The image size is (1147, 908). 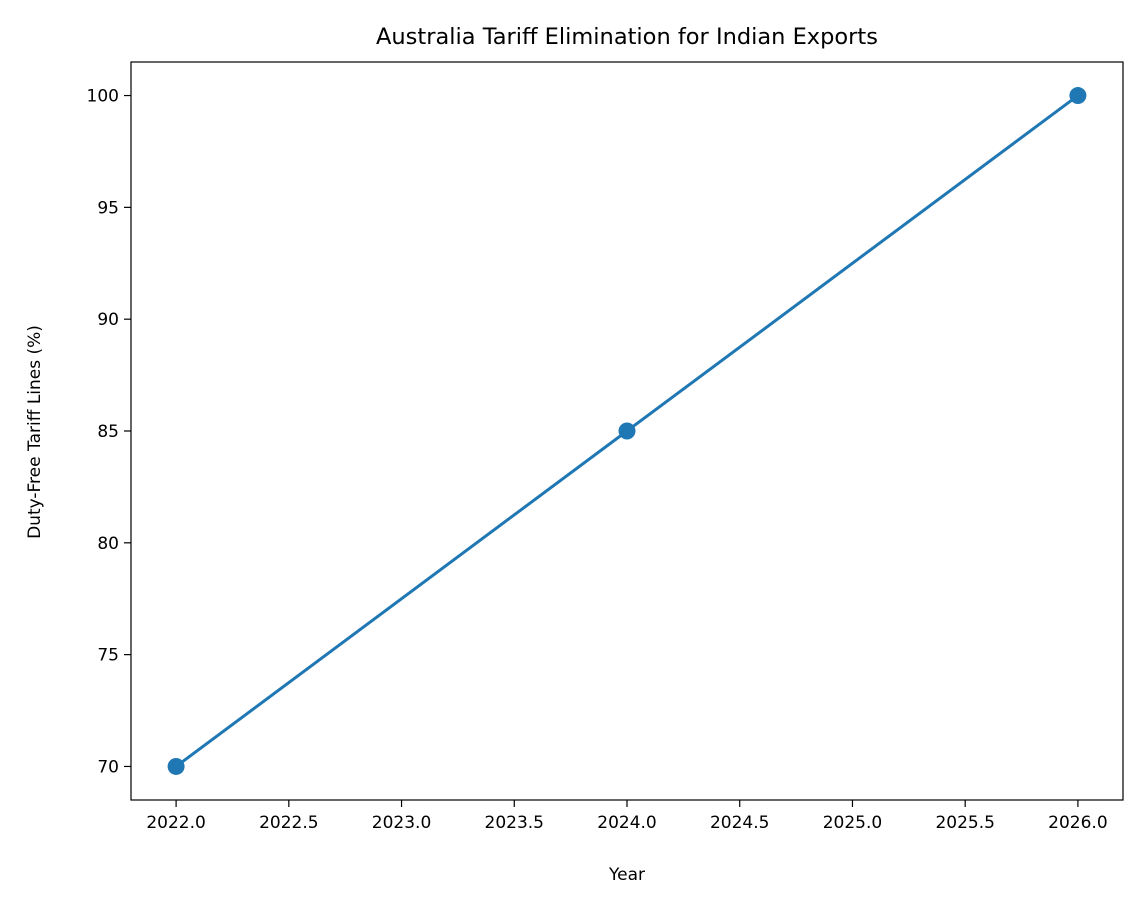 I want to click on x-tick-label: 2025.0, so click(x=852, y=823).